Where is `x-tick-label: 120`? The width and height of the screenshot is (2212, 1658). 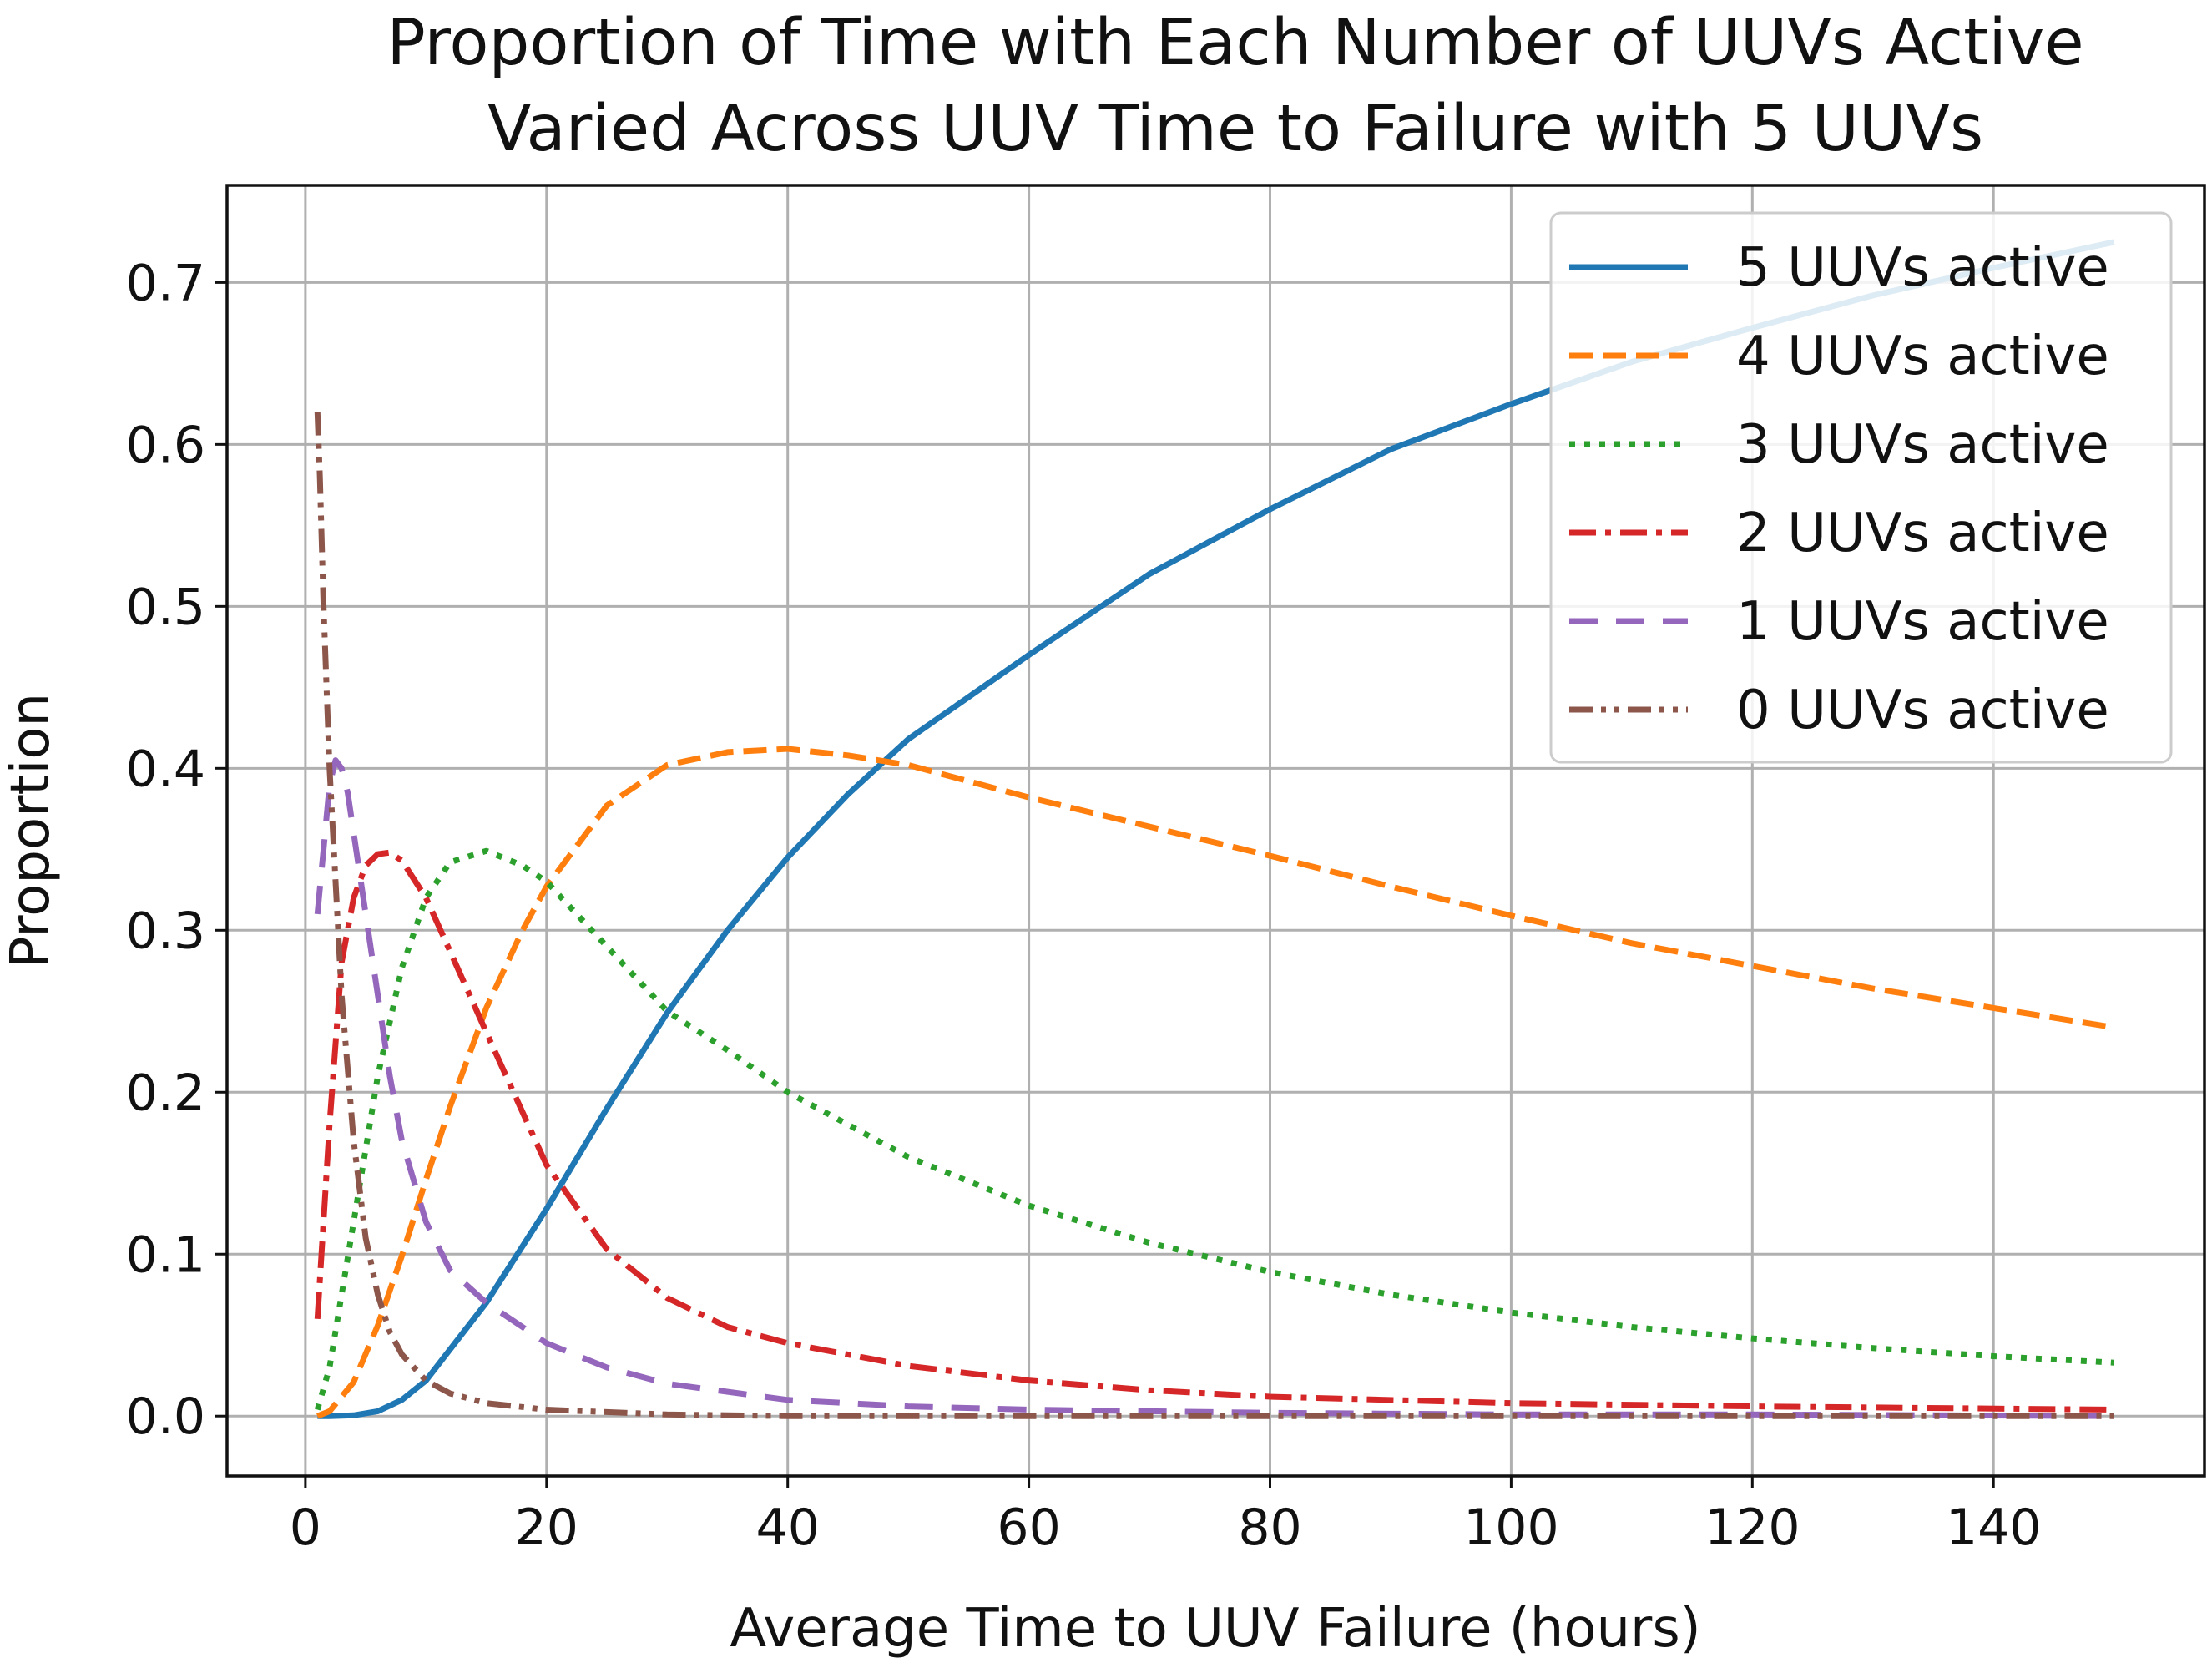
x-tick-label: 120 is located at coordinates (1752, 1528).